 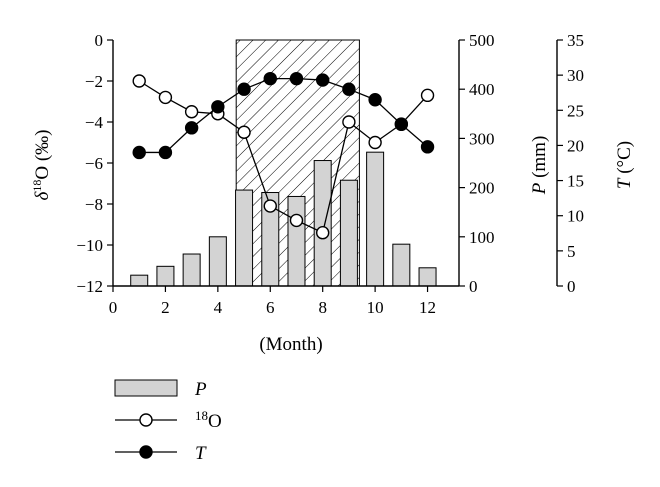 I want to click on right2-tick-label: 10, so click(x=575, y=216).